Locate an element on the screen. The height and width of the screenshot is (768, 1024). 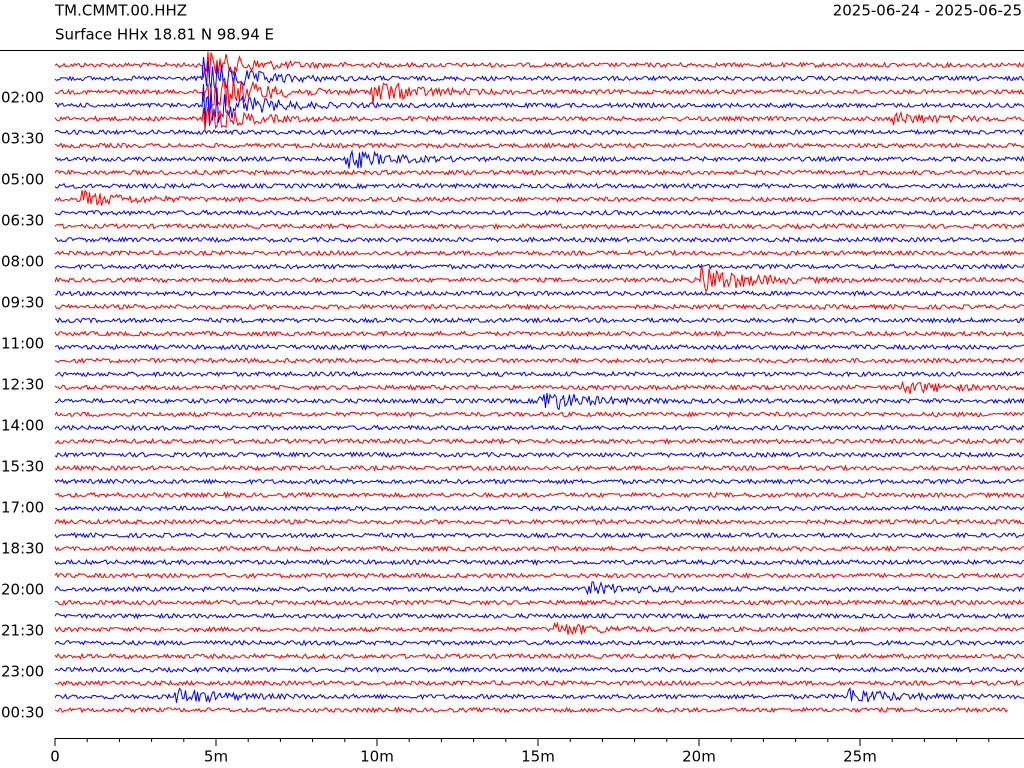
date-range: 2025-06-24 - 2025-06-25 is located at coordinates (927, 11).